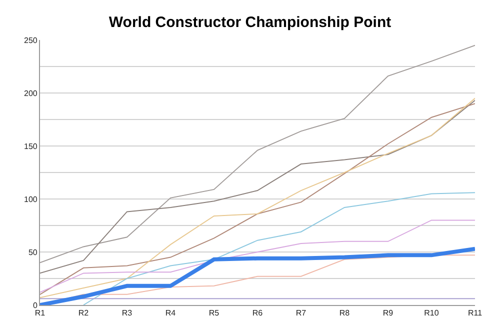  Describe the element at coordinates (344, 313) in the screenshot. I see `x-tick-label: R8` at that location.